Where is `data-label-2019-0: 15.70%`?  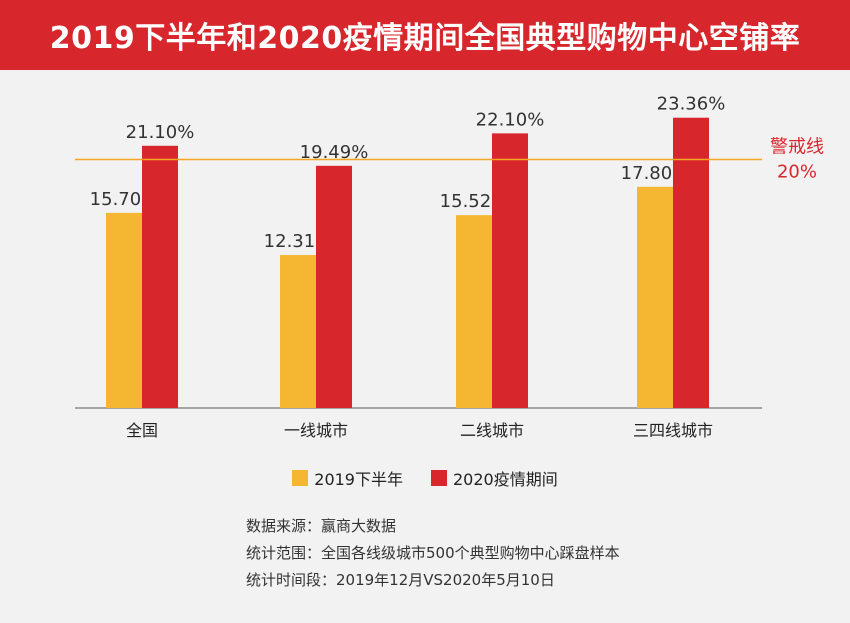
data-label-2019-0: 15.70% is located at coordinates (124, 199).